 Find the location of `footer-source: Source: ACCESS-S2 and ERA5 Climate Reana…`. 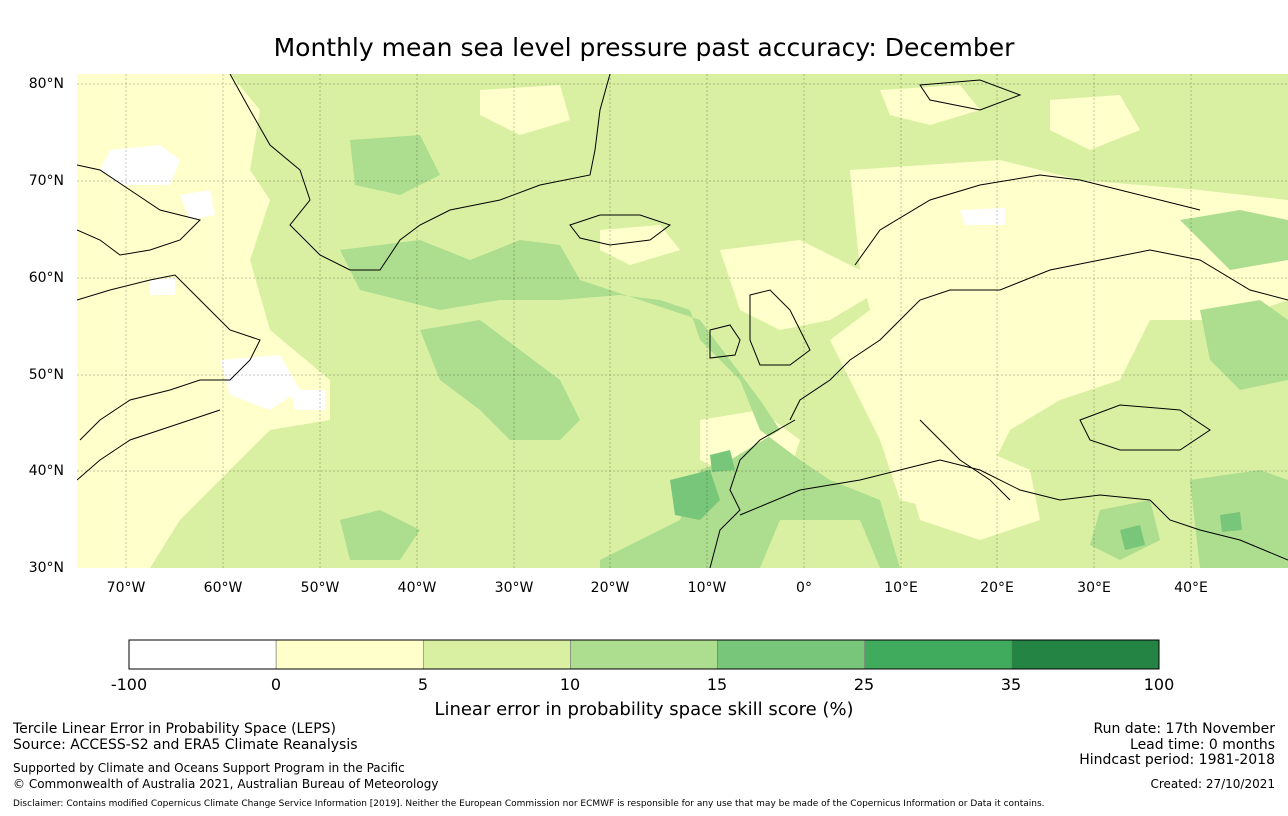

footer-source: Source: ACCESS-S2 and ERA5 Climate Reana… is located at coordinates (185, 745).